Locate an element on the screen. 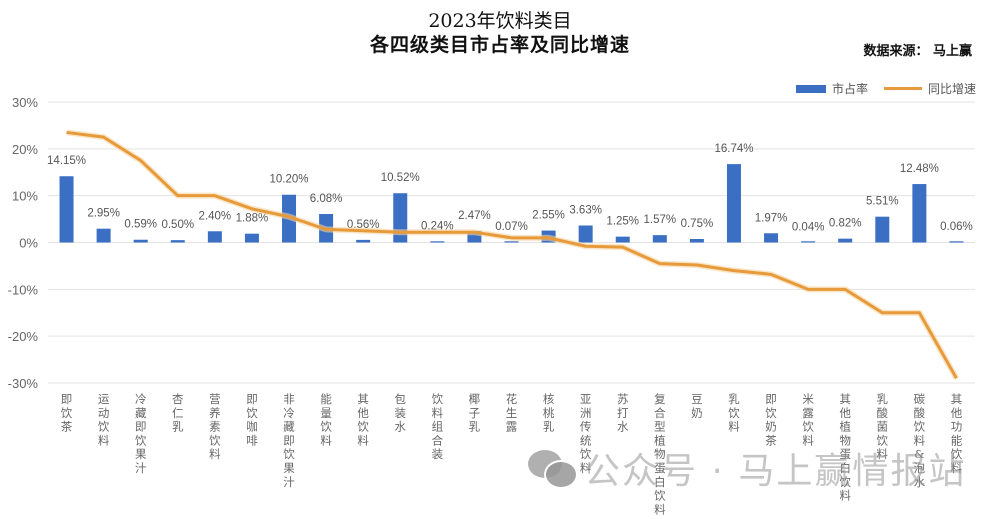 Image resolution: width=1000 pixels, height=519 pixels. x-category-label: 养 is located at coordinates (215, 413).